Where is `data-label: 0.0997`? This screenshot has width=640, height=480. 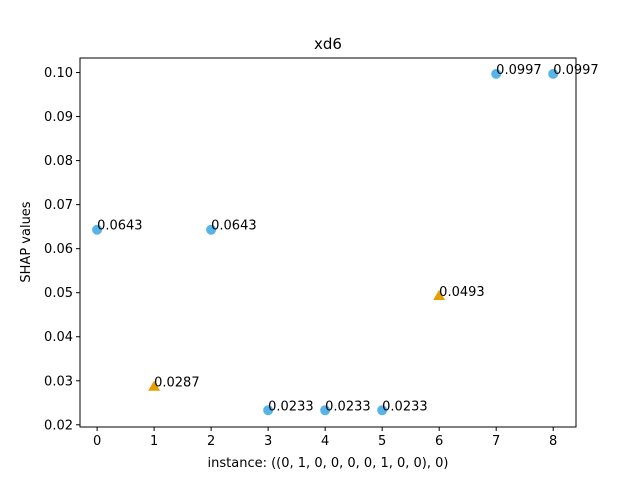 data-label: 0.0997 is located at coordinates (519, 70).